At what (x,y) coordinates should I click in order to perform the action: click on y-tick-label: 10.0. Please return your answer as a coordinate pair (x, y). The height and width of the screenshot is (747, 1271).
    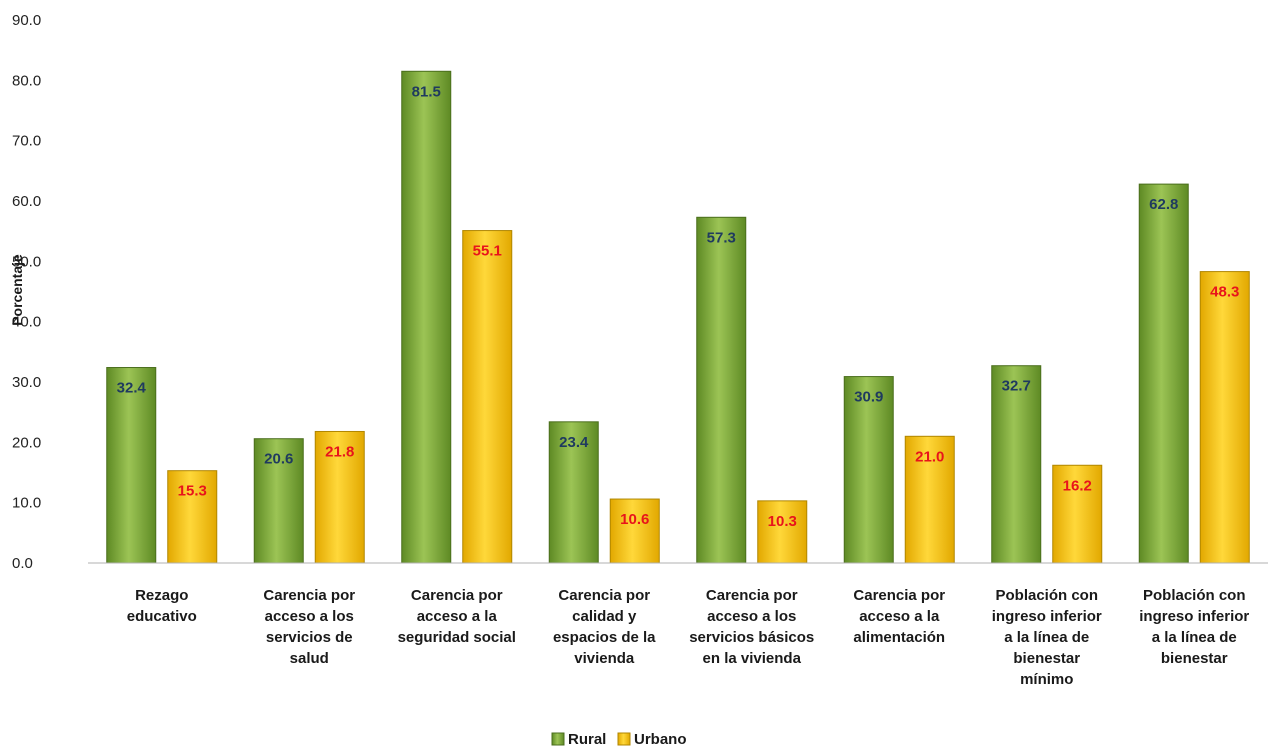
    Looking at the image, I should click on (26, 503).